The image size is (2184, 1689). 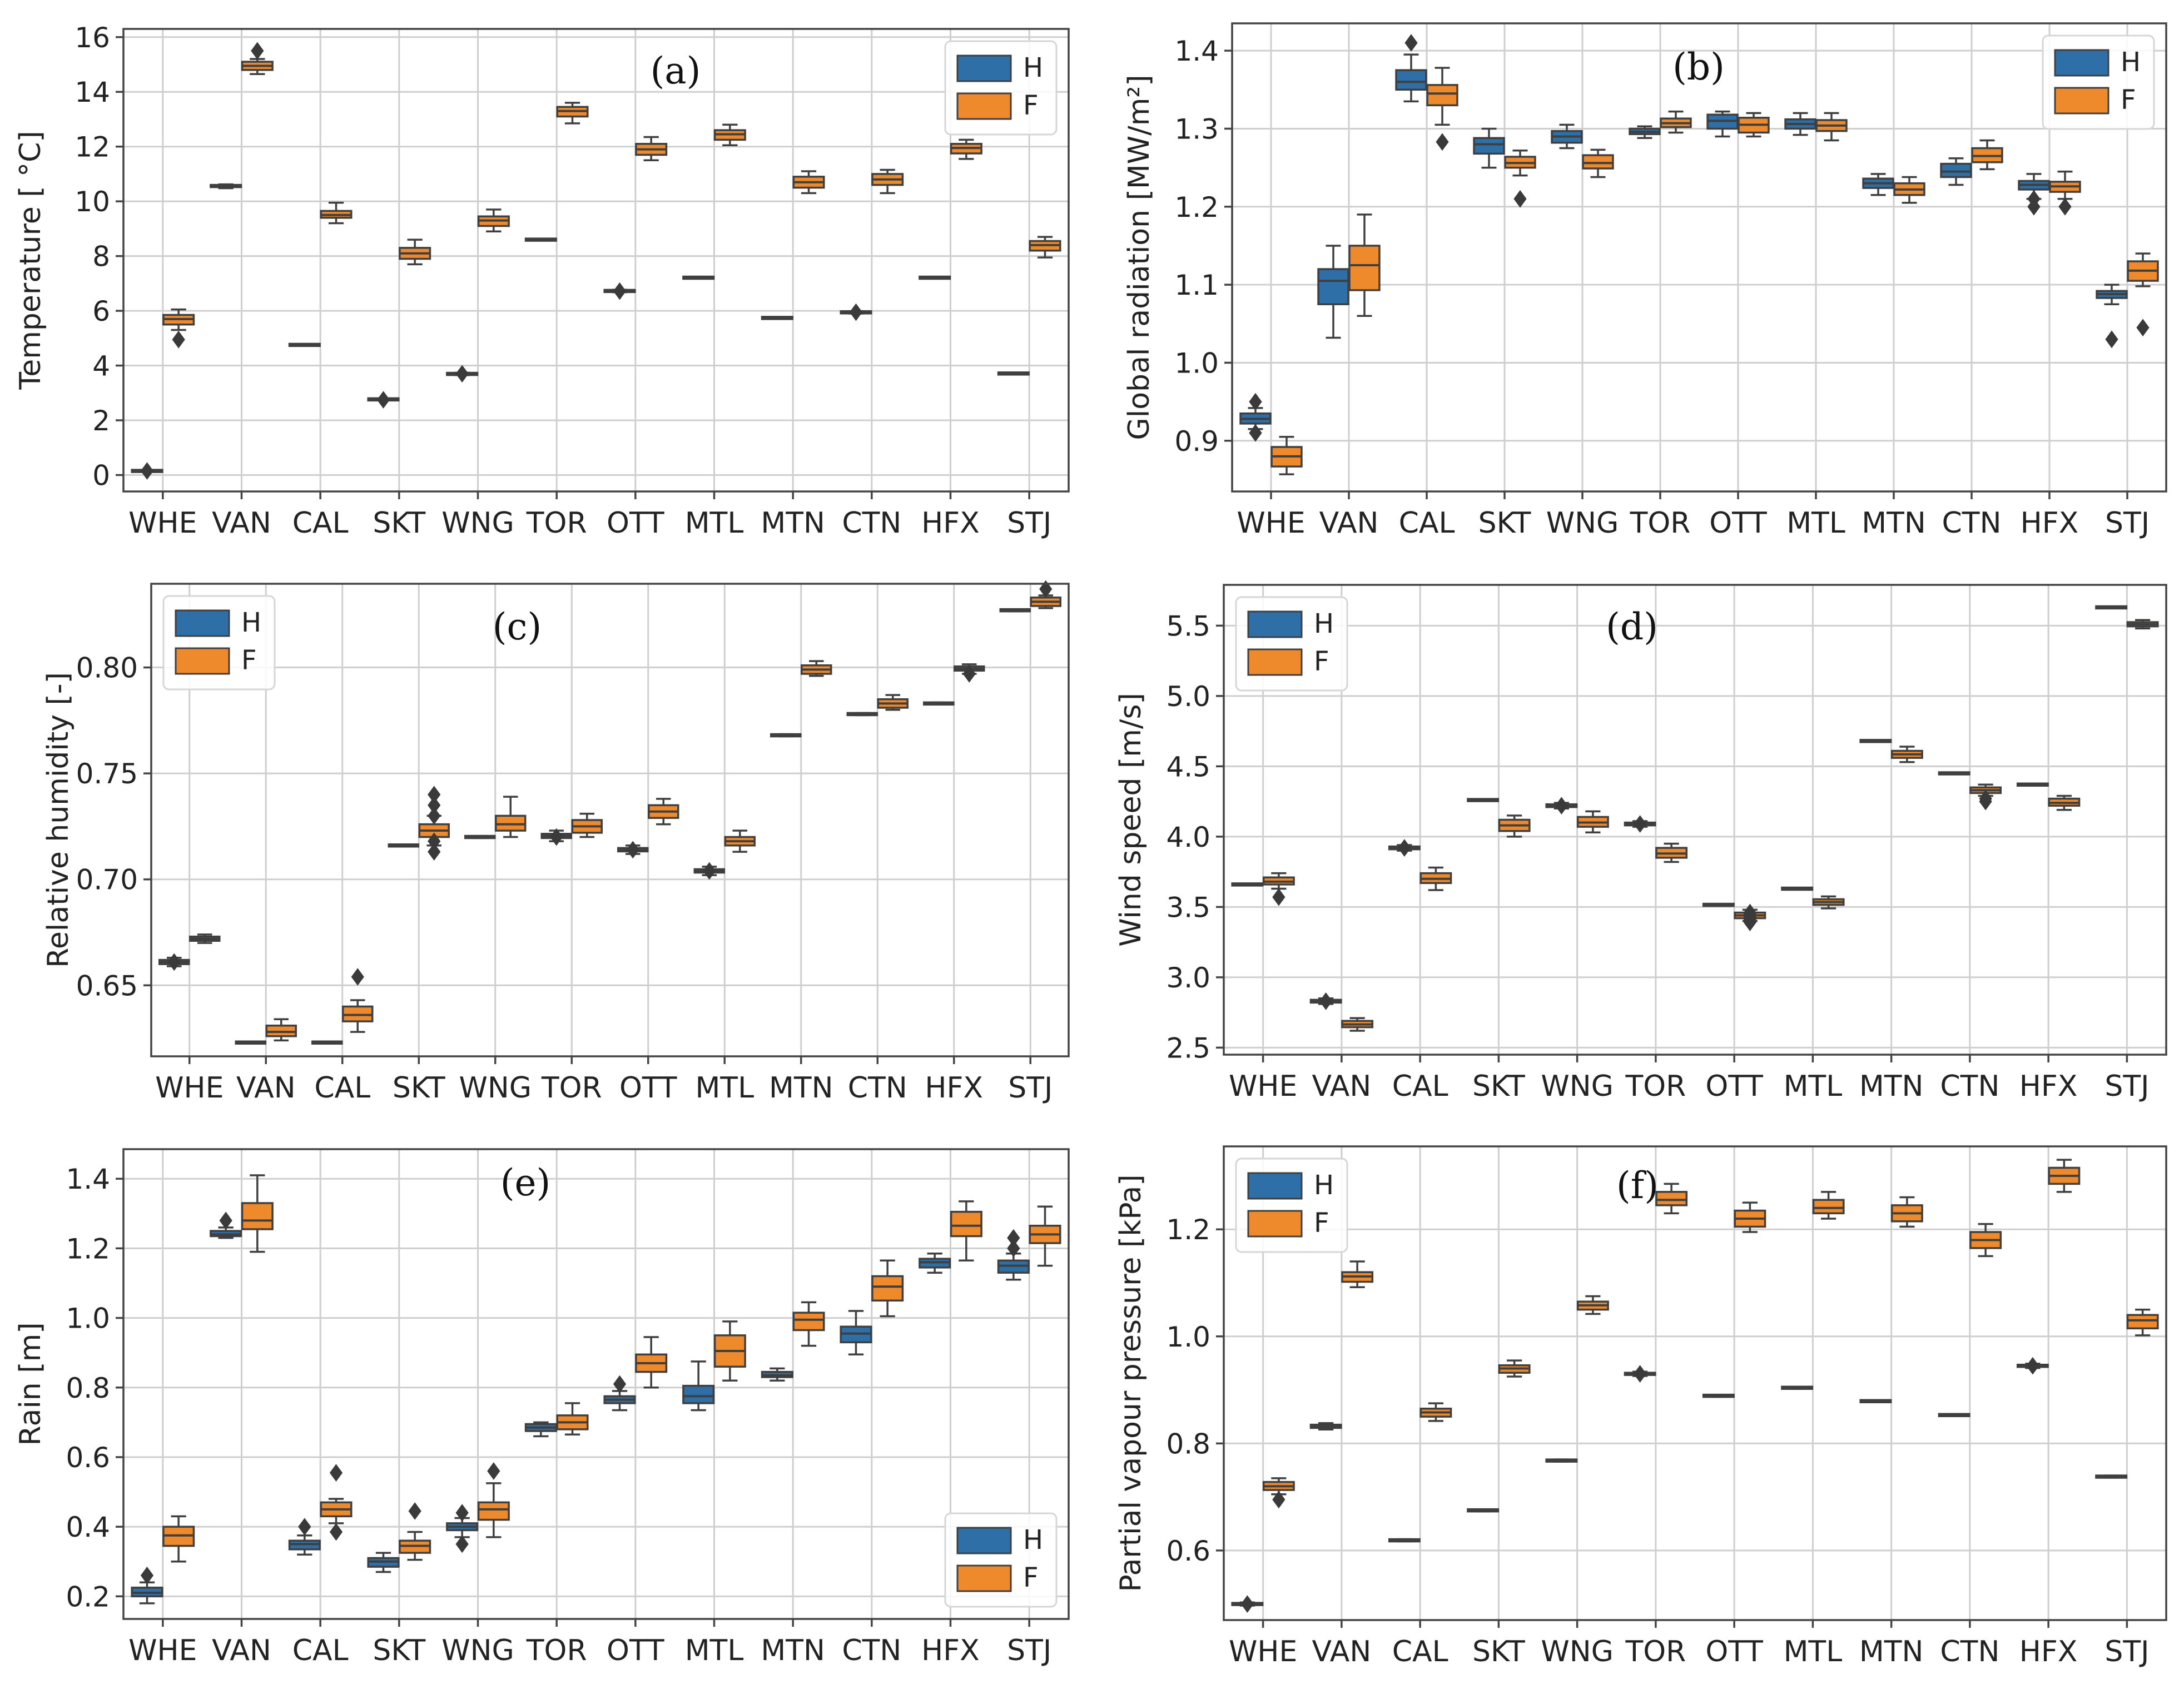 I want to click on y-tick-label: 3.0, so click(x=1188, y=978).